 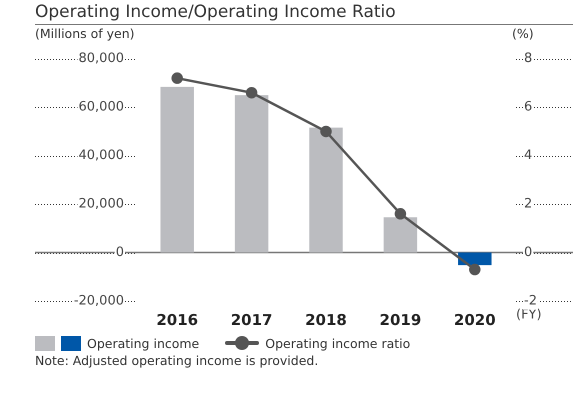 I want to click on x-tick-label: 2020, so click(x=475, y=319).